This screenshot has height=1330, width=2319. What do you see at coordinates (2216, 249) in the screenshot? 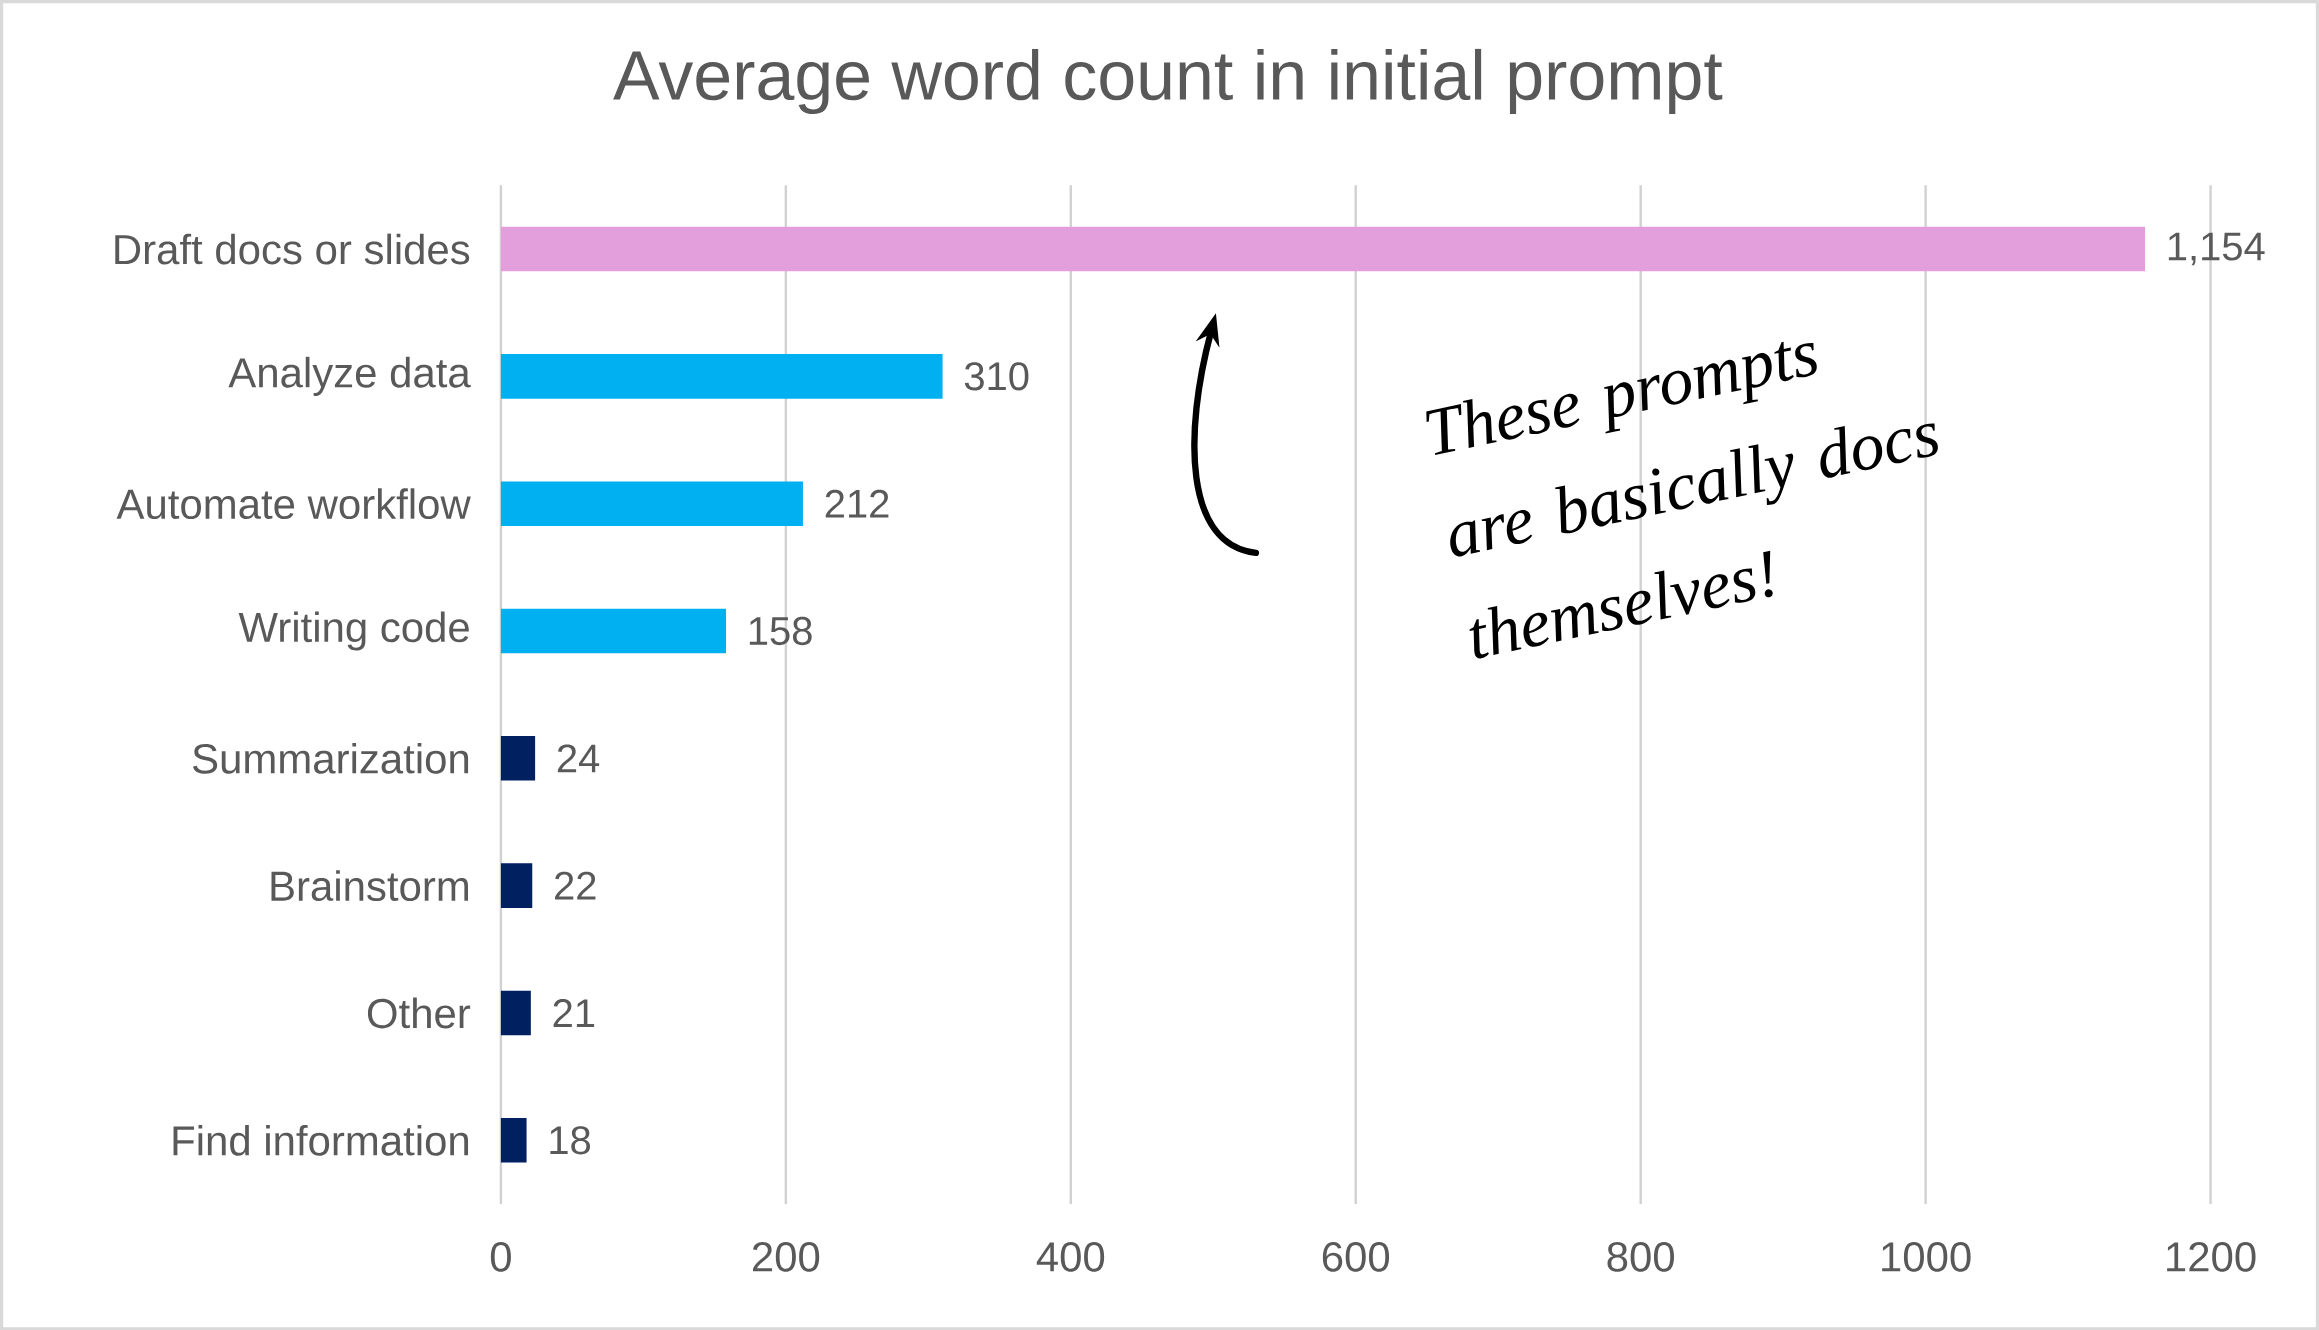
I see `data-label: 1,154` at bounding box center [2216, 249].